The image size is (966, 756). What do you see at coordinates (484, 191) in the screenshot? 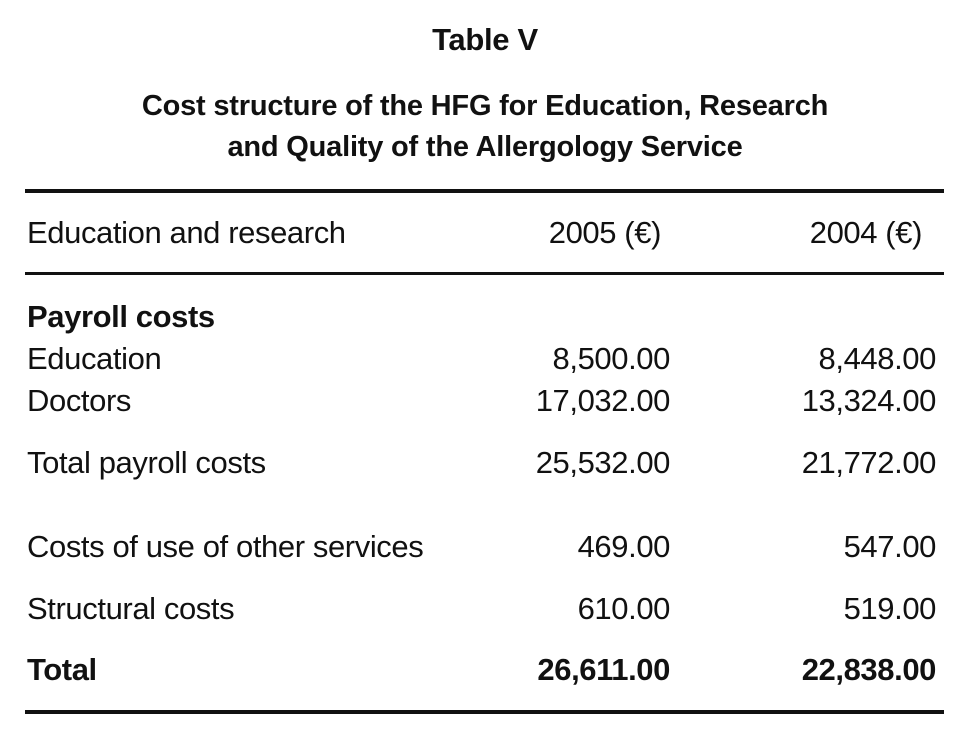
I see `top-rule` at bounding box center [484, 191].